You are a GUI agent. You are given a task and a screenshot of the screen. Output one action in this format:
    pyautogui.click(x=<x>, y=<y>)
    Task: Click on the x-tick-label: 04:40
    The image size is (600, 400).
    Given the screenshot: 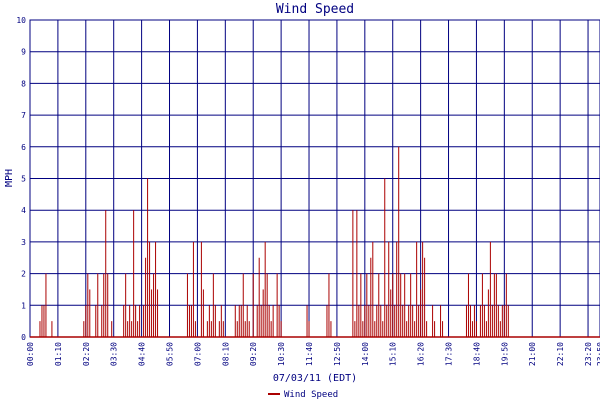 What is the action you would take?
    pyautogui.click(x=142, y=354)
    